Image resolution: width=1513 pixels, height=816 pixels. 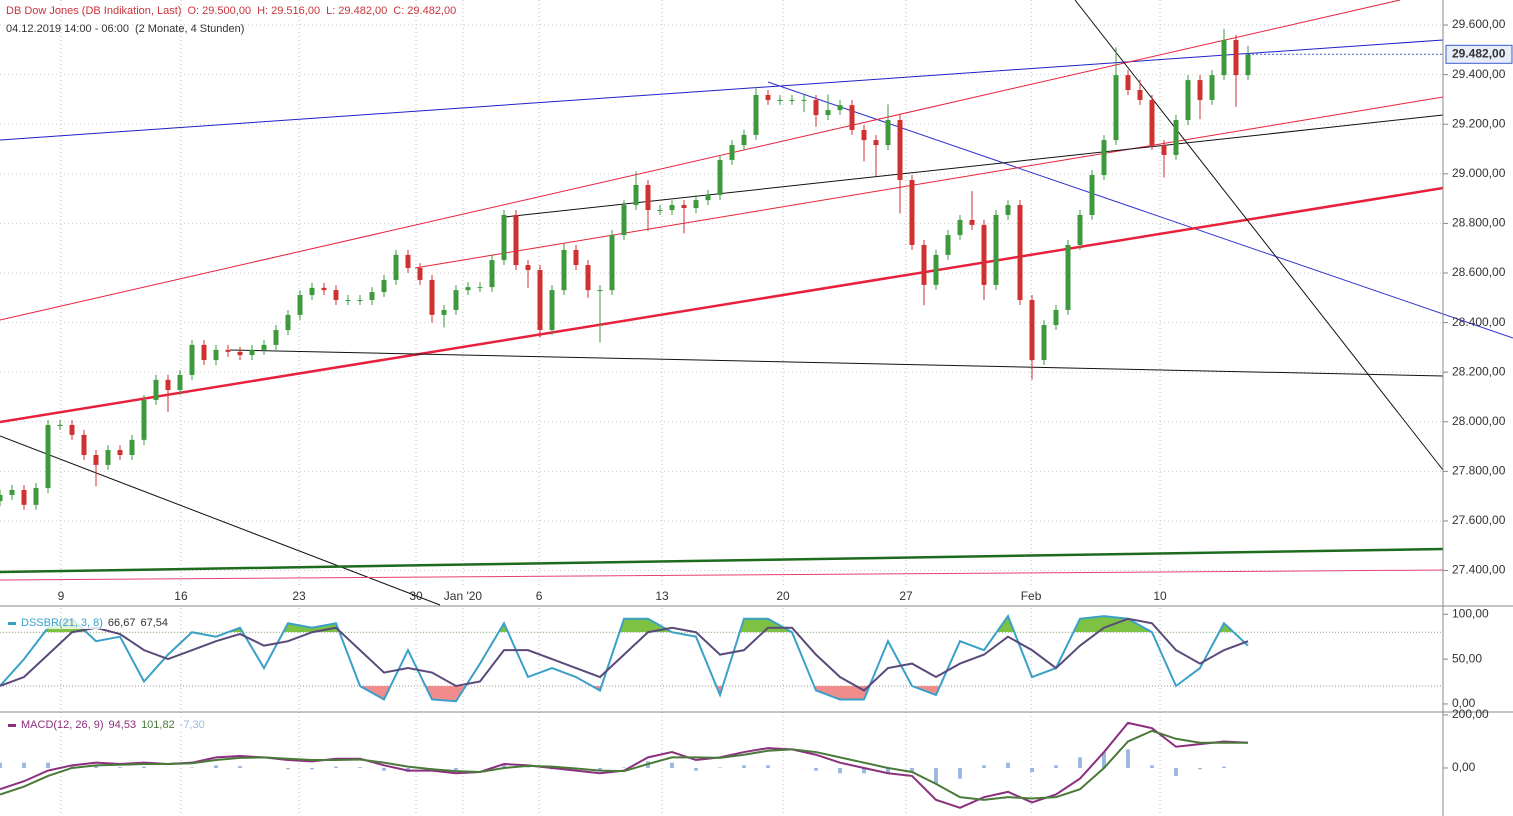 I want to click on y-tick-label: 29.200,00, so click(x=1479, y=123).